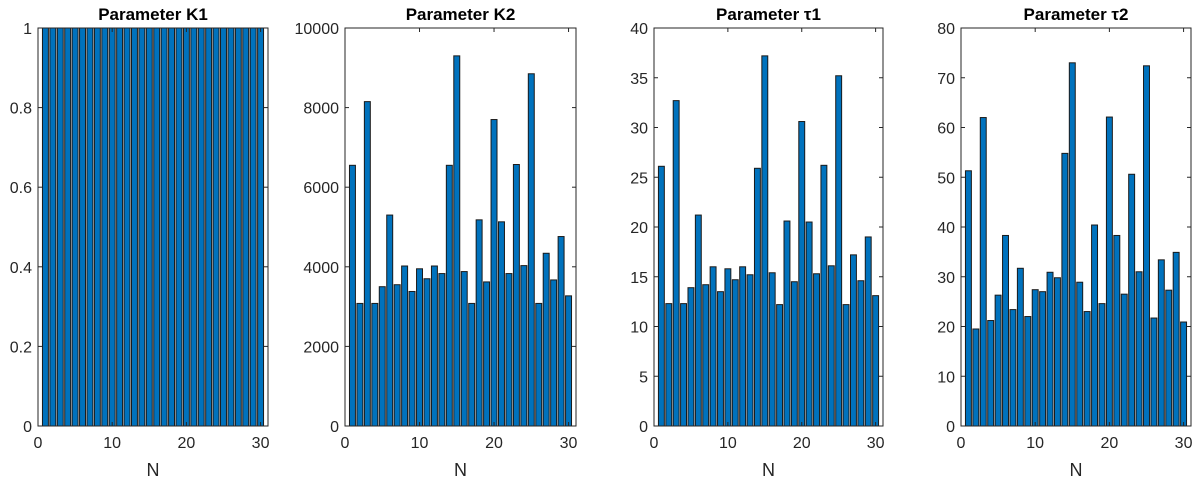 This screenshot has height=483, width=1200. What do you see at coordinates (768, 14) in the screenshot?
I see `chart-title: Parameter τ1` at bounding box center [768, 14].